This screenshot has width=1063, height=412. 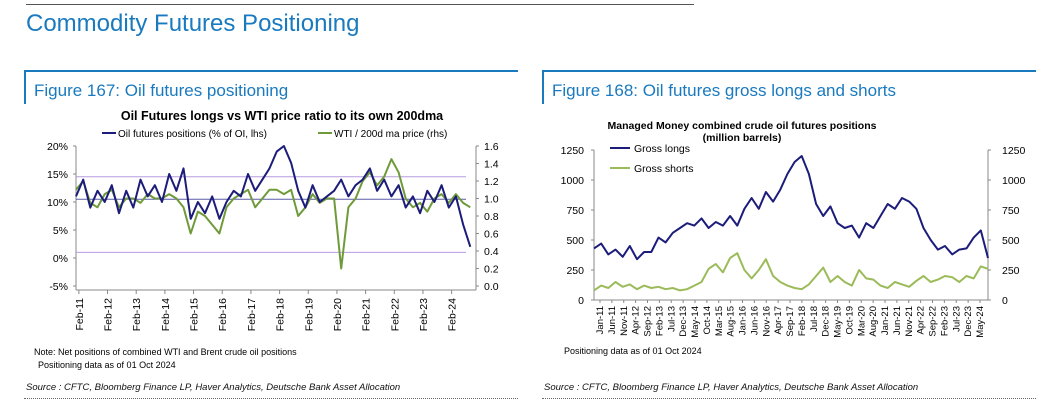 I want to click on x-tick-label: Dec-18, so click(x=826, y=321).